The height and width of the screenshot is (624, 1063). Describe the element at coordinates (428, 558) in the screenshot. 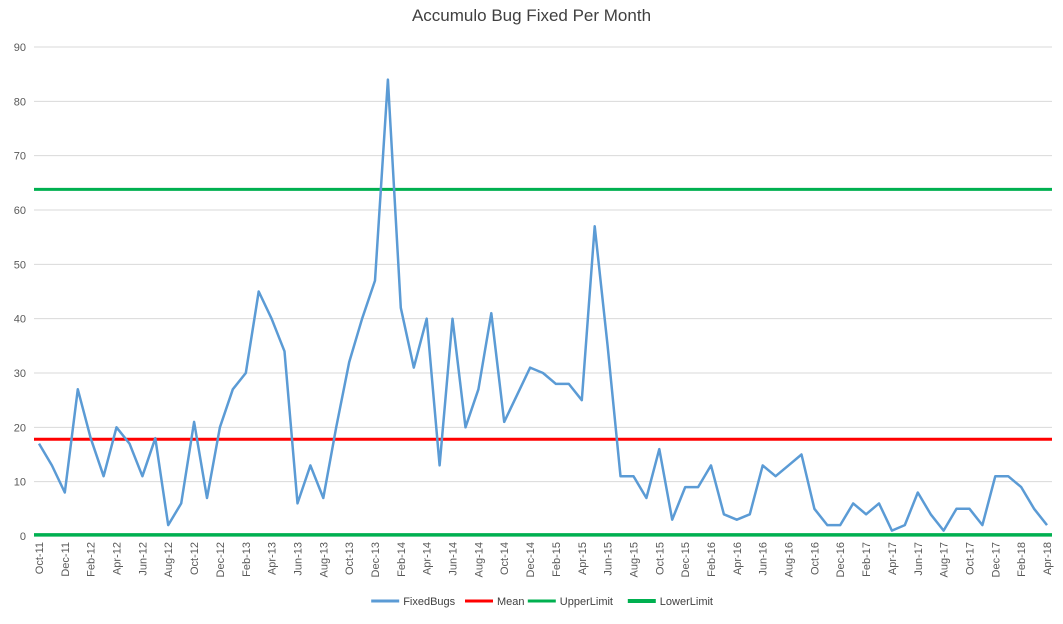

I see `x-tick-label: Apr-14` at that location.